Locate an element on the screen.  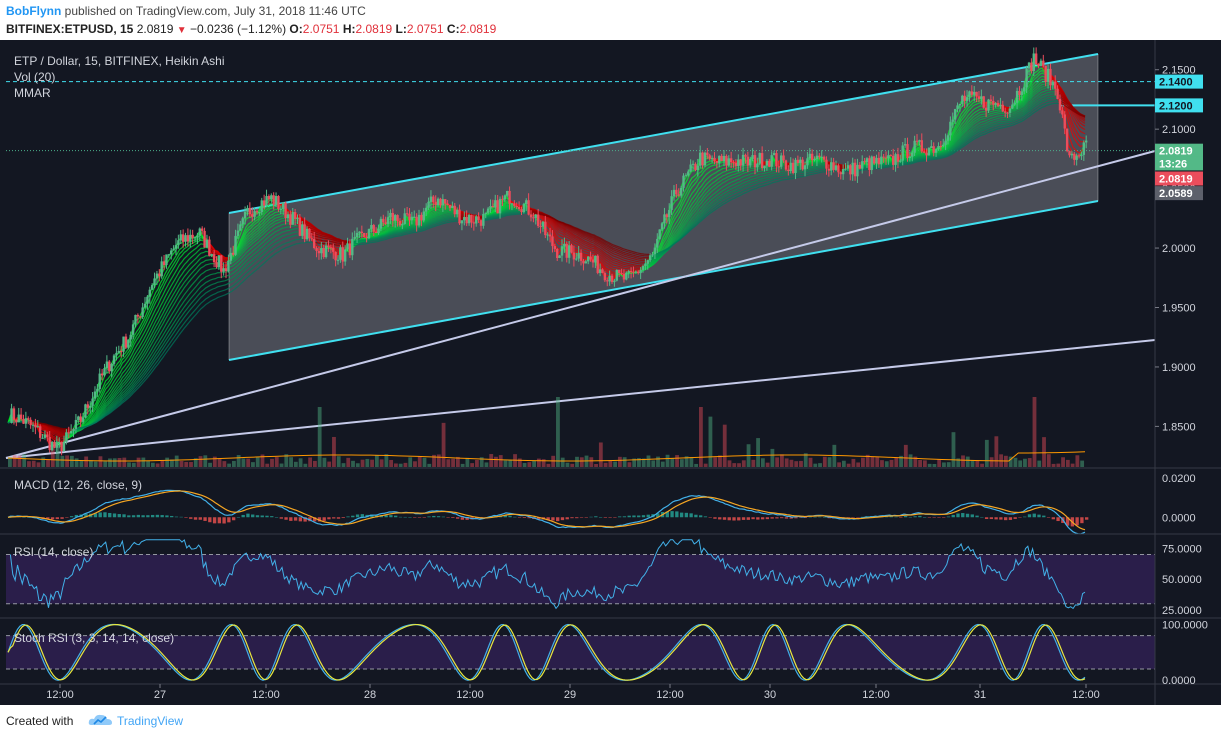
macd-pane is located at coordinates (548, 512).